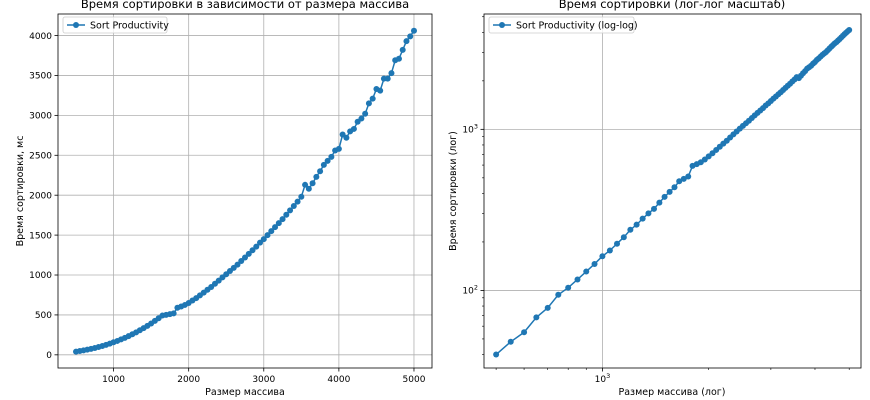  Describe the element at coordinates (263, 380) in the screenshot. I see `x-tick-label: 3000` at that location.